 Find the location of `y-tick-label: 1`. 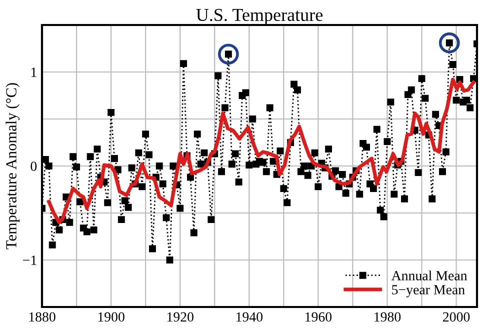

y-tick-label: 1 is located at coordinates (33, 72).